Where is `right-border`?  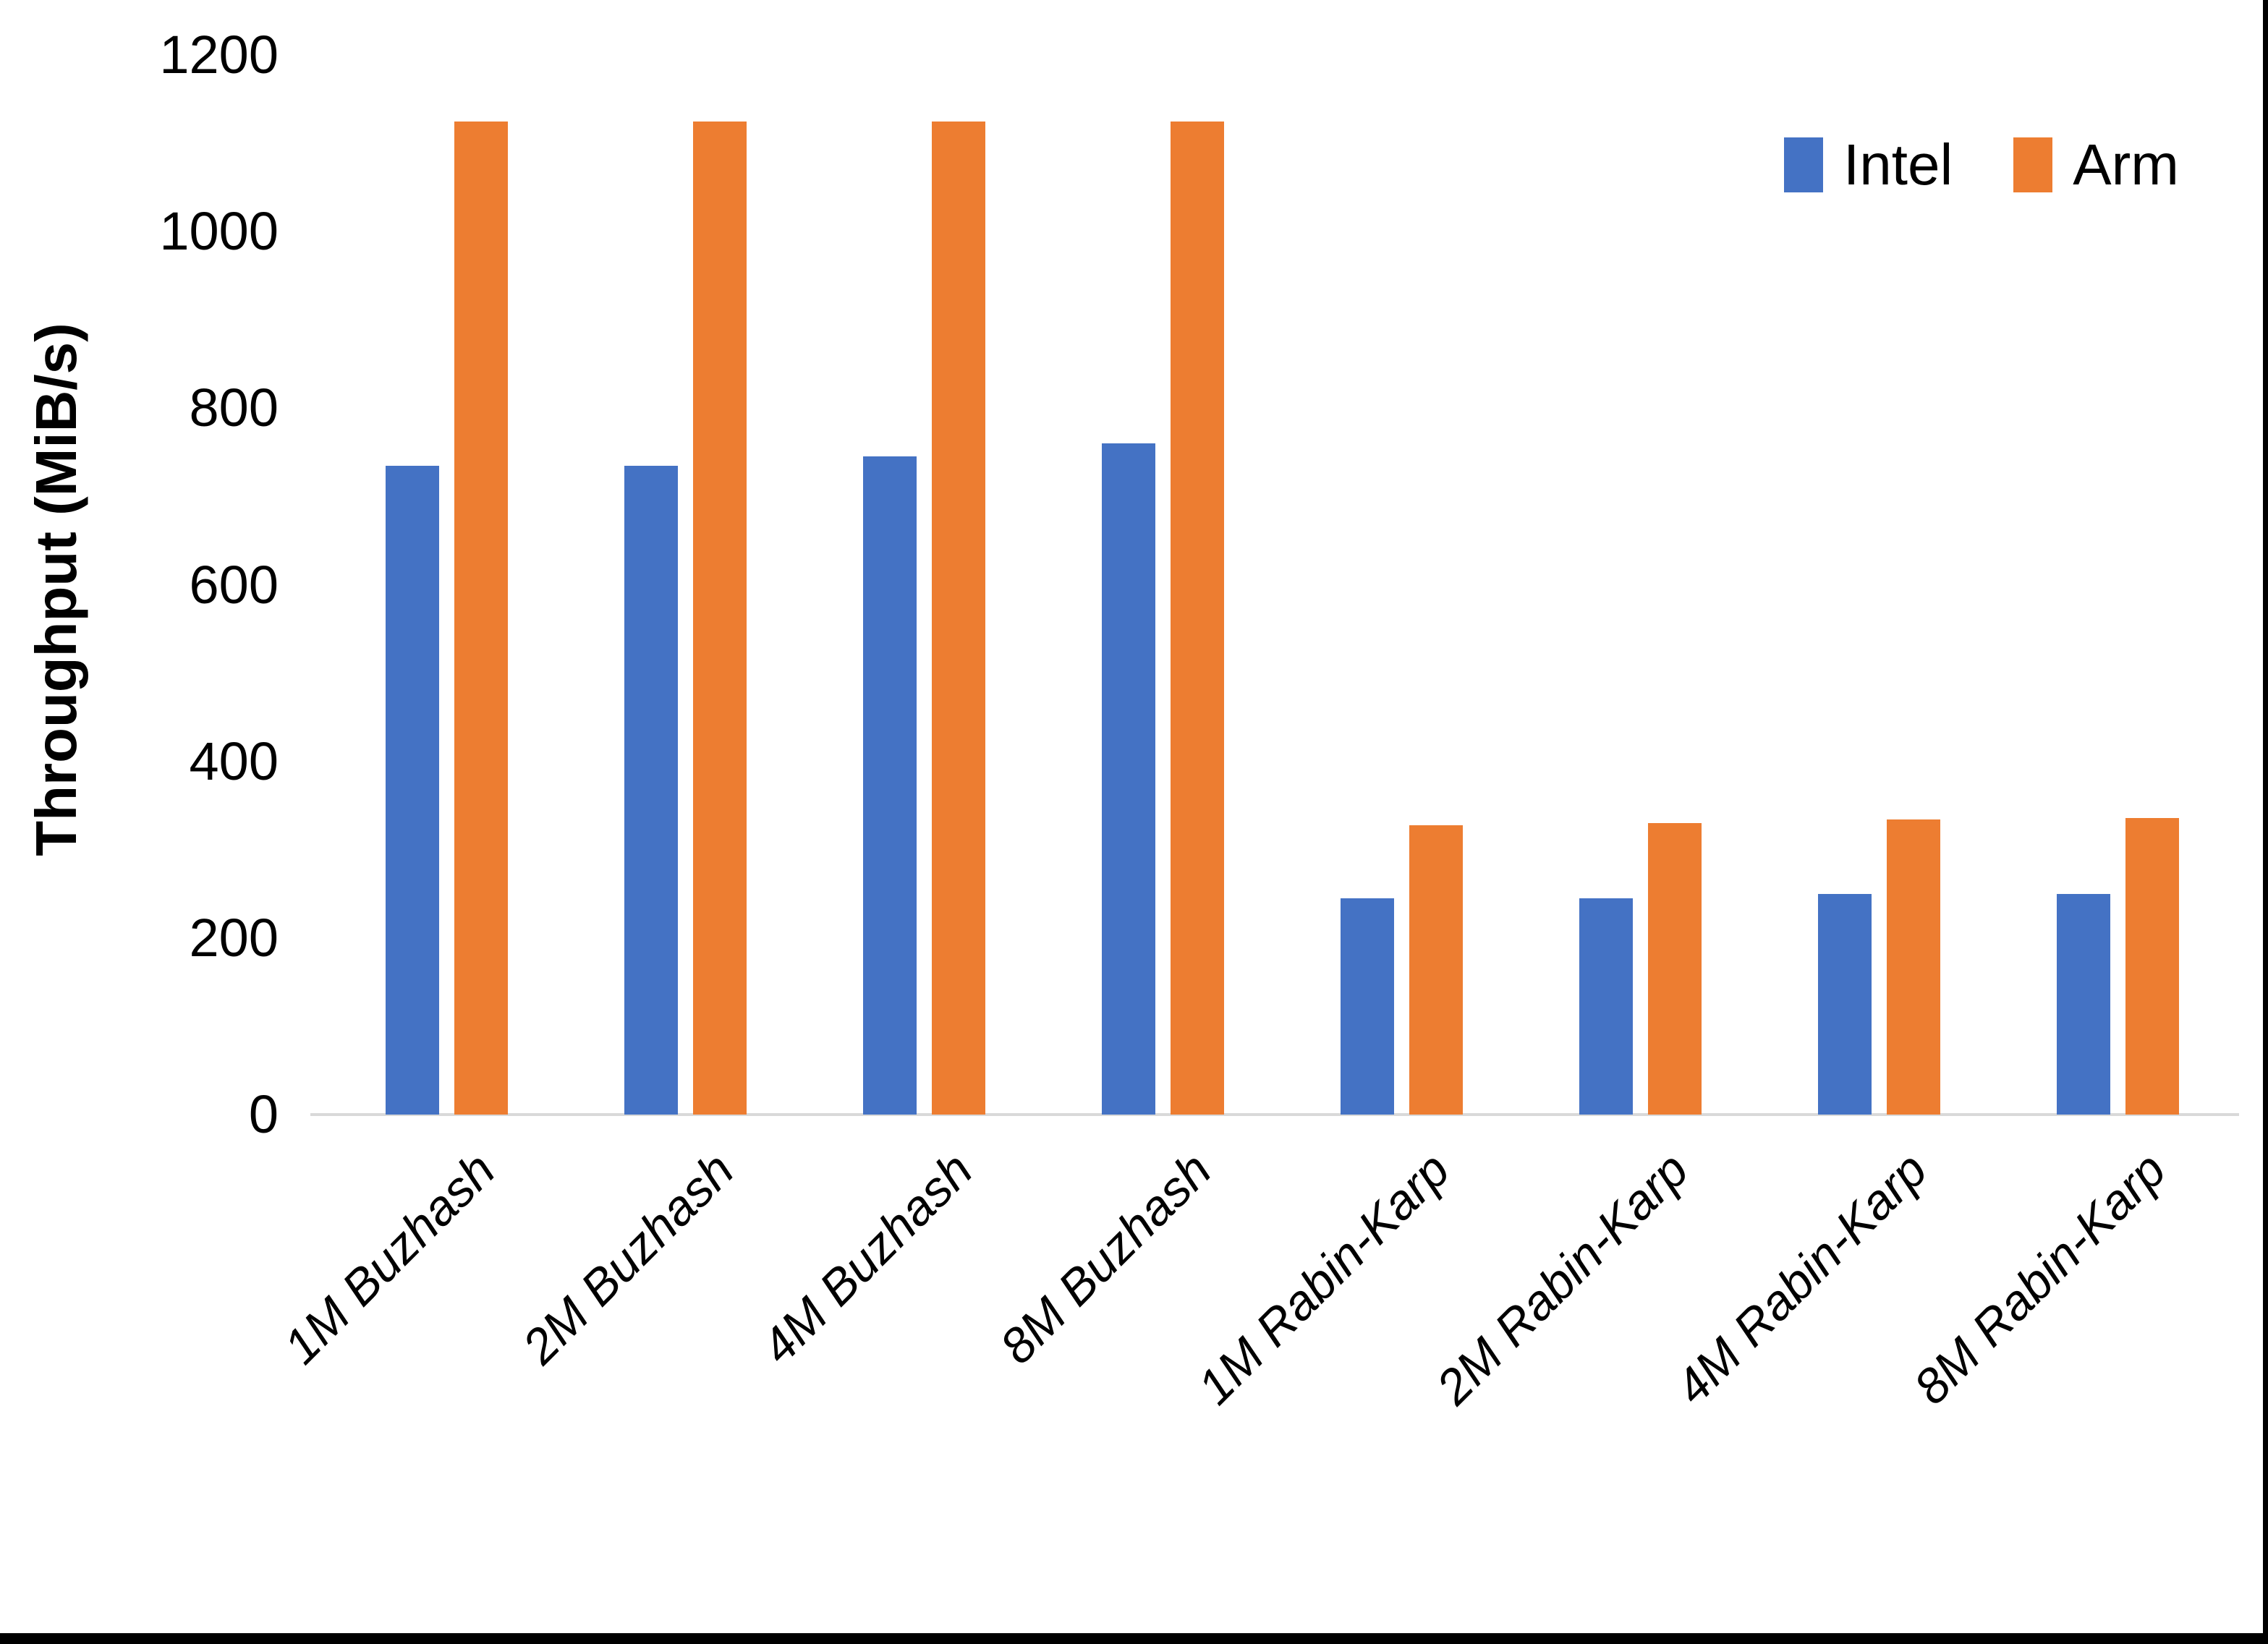 right-border is located at coordinates (2265, 822).